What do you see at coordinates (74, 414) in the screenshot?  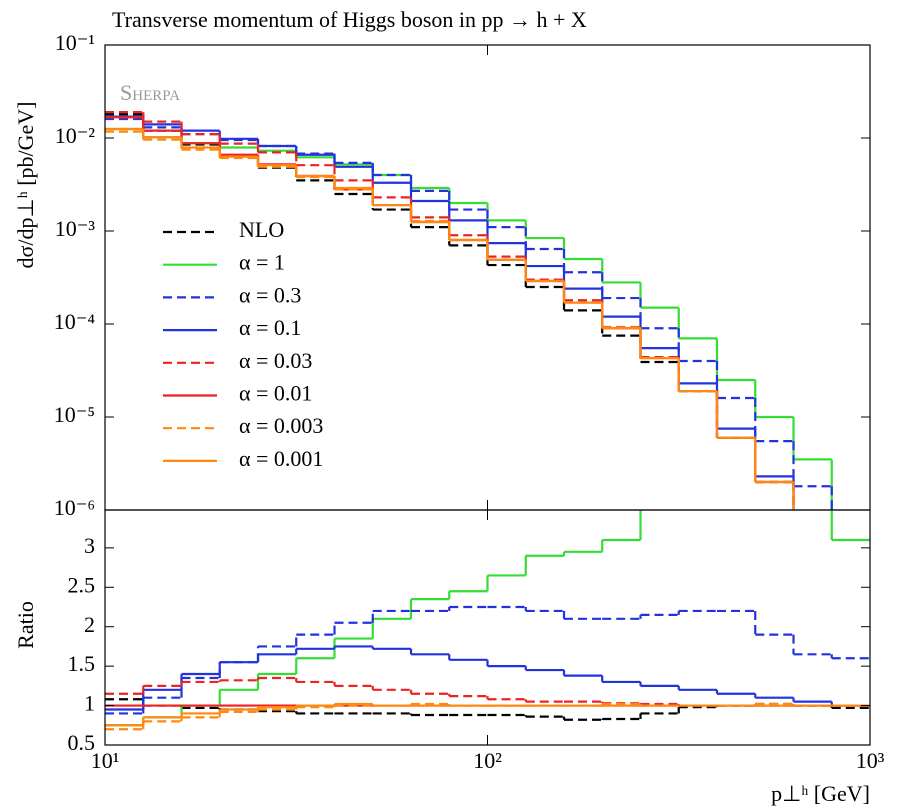 I see `y-tick-label: 10⁻⁵` at bounding box center [74, 414].